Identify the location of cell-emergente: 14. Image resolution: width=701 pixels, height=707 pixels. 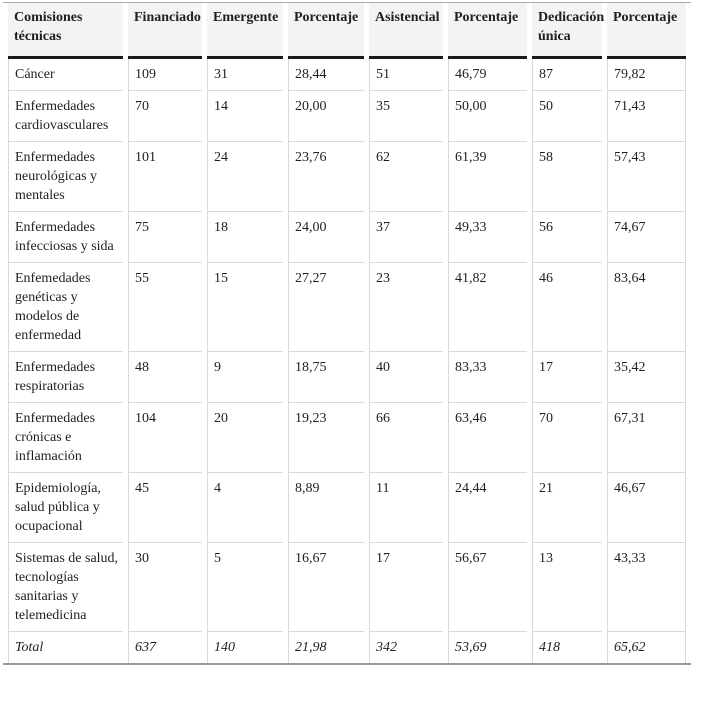
(245, 116).